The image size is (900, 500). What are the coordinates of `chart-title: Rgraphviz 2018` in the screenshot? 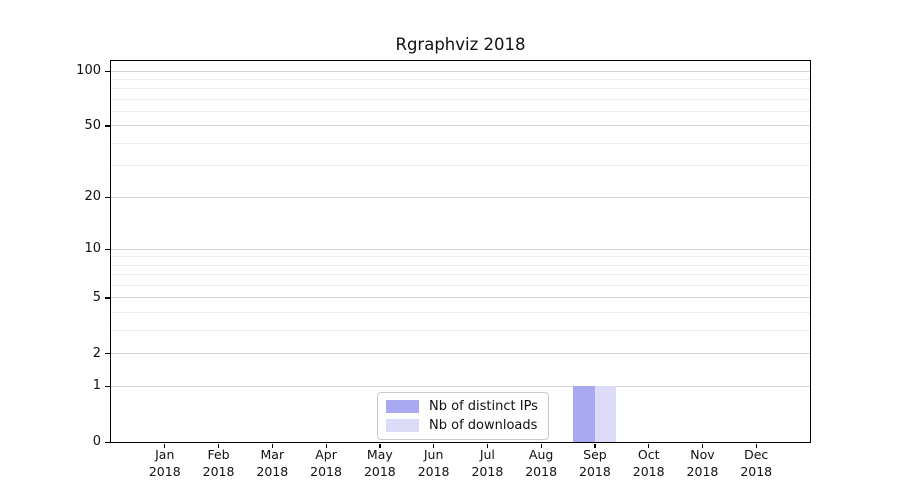 It's located at (460, 44).